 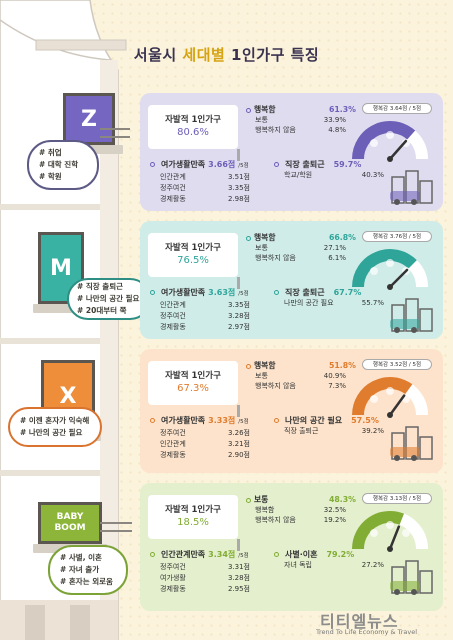 What do you see at coordinates (115, 133) in the screenshot?
I see `window-z-rail` at bounding box center [115, 133].